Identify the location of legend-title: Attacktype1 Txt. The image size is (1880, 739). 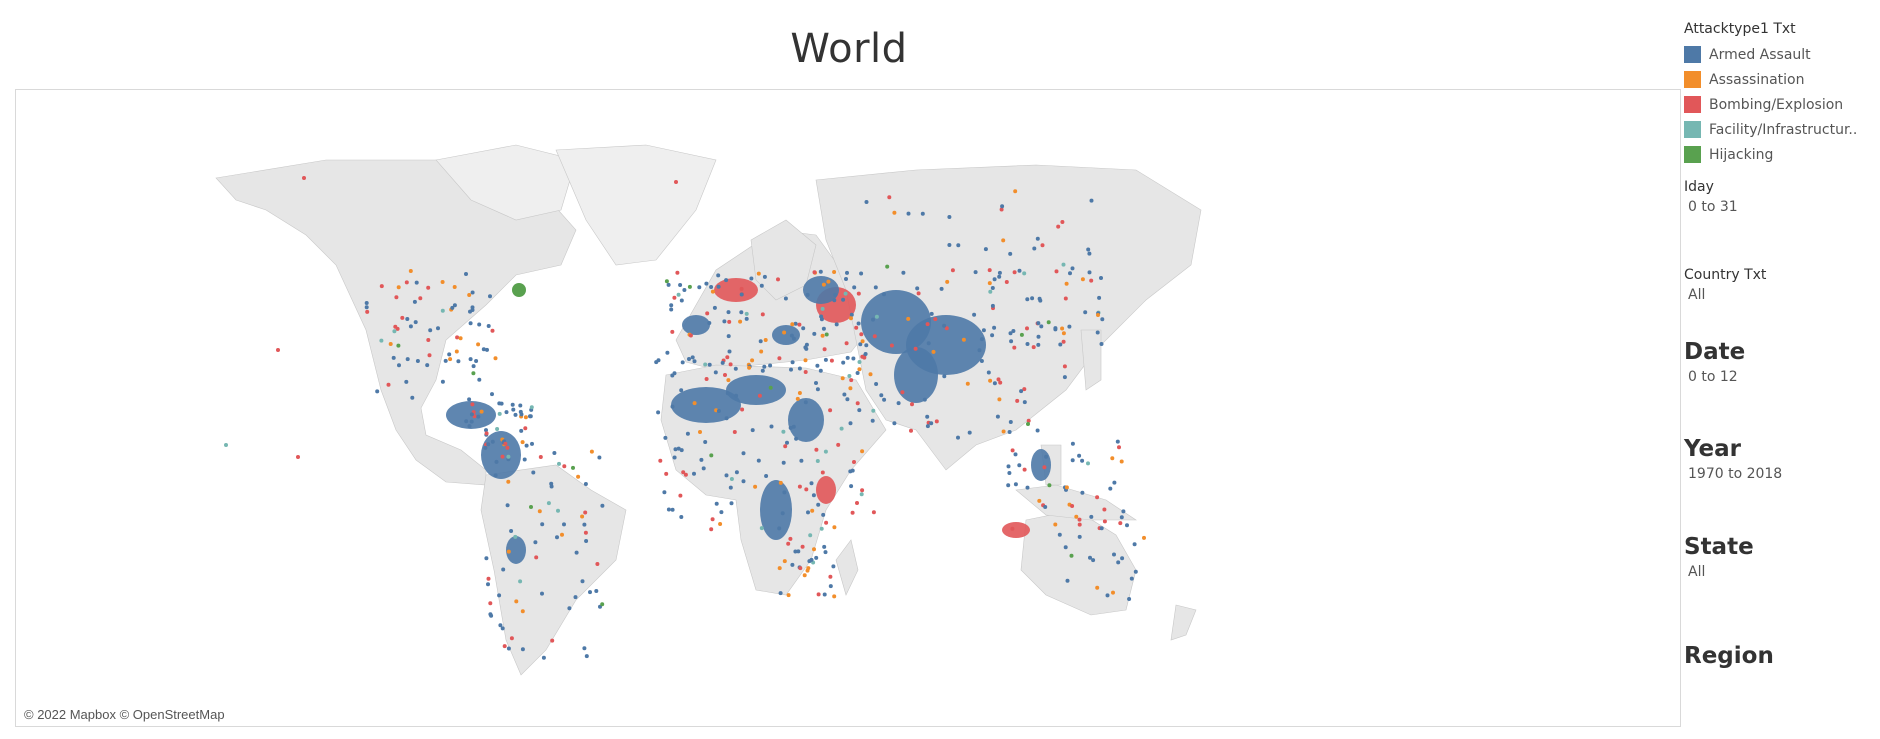
(1740, 29).